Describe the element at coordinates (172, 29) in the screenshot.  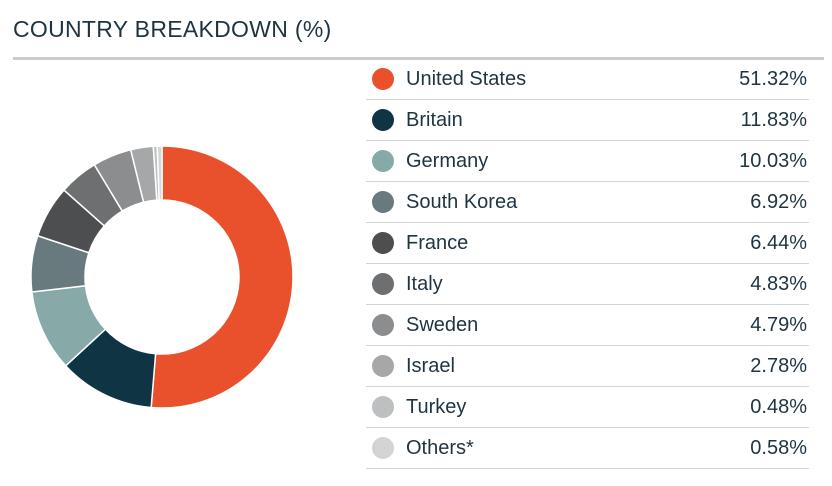
I see `chart-title: COUNTRY BREAKDOWN (%)` at that location.